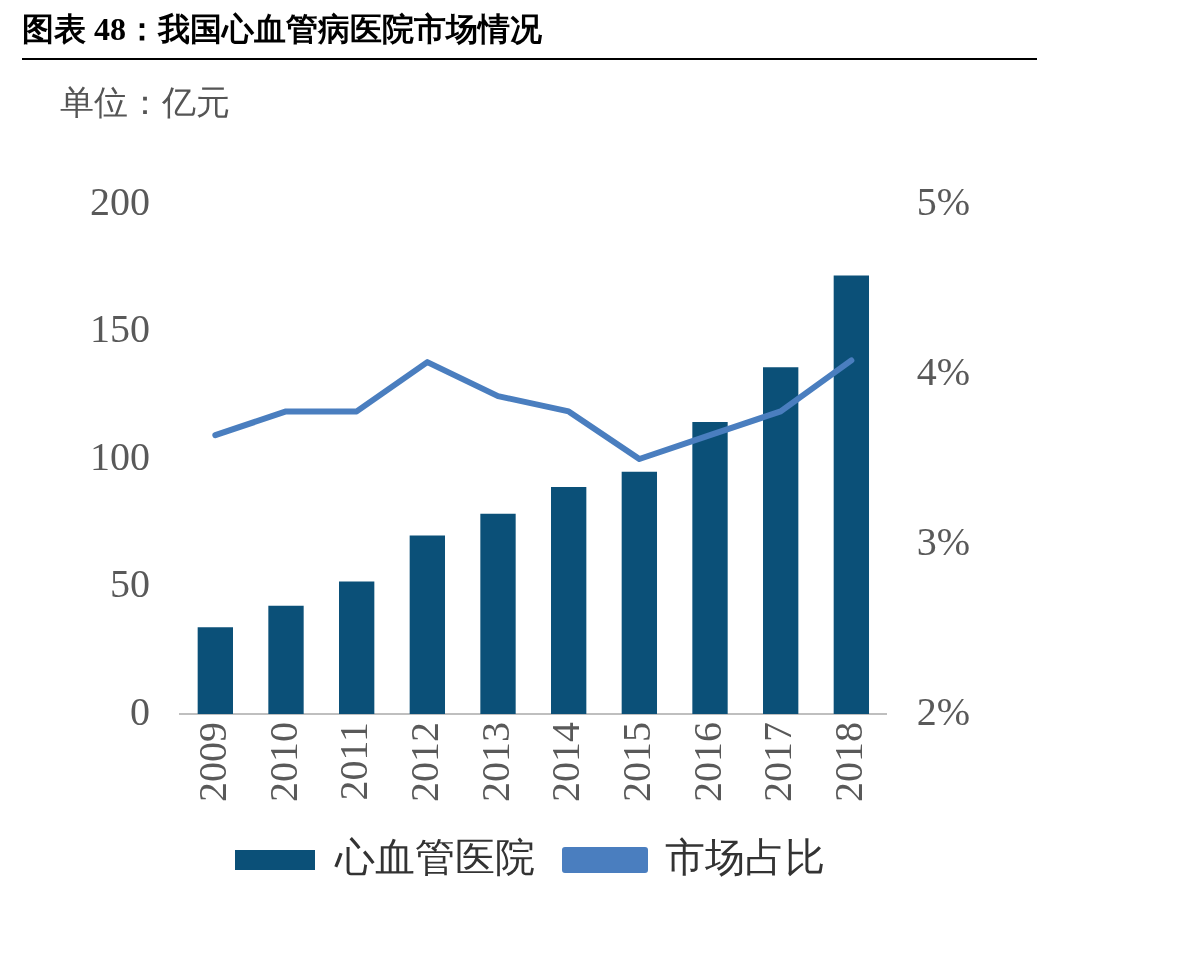 This screenshot has height=976, width=1203. What do you see at coordinates (636, 762) in the screenshot?
I see `x-tick-label: 2015` at bounding box center [636, 762].